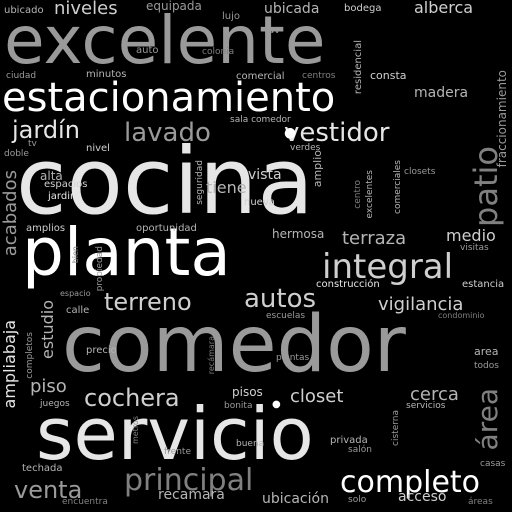  Describe the element at coordinates (169, 98) in the screenshot. I see `word-estacionamiento: estacionamiento` at that location.